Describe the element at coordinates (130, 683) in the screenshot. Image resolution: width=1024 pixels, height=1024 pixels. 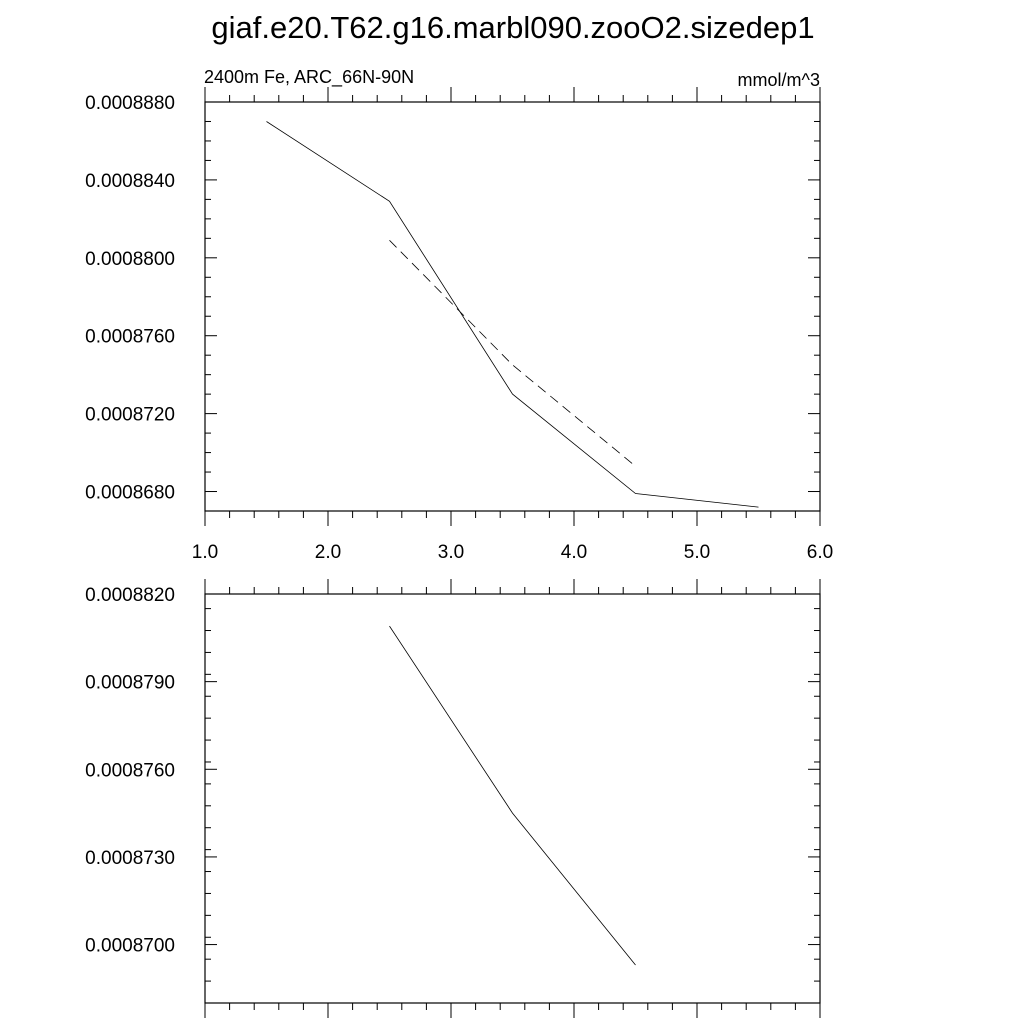
I see `panel-2-y-tick-label: 0.0008790` at that location.